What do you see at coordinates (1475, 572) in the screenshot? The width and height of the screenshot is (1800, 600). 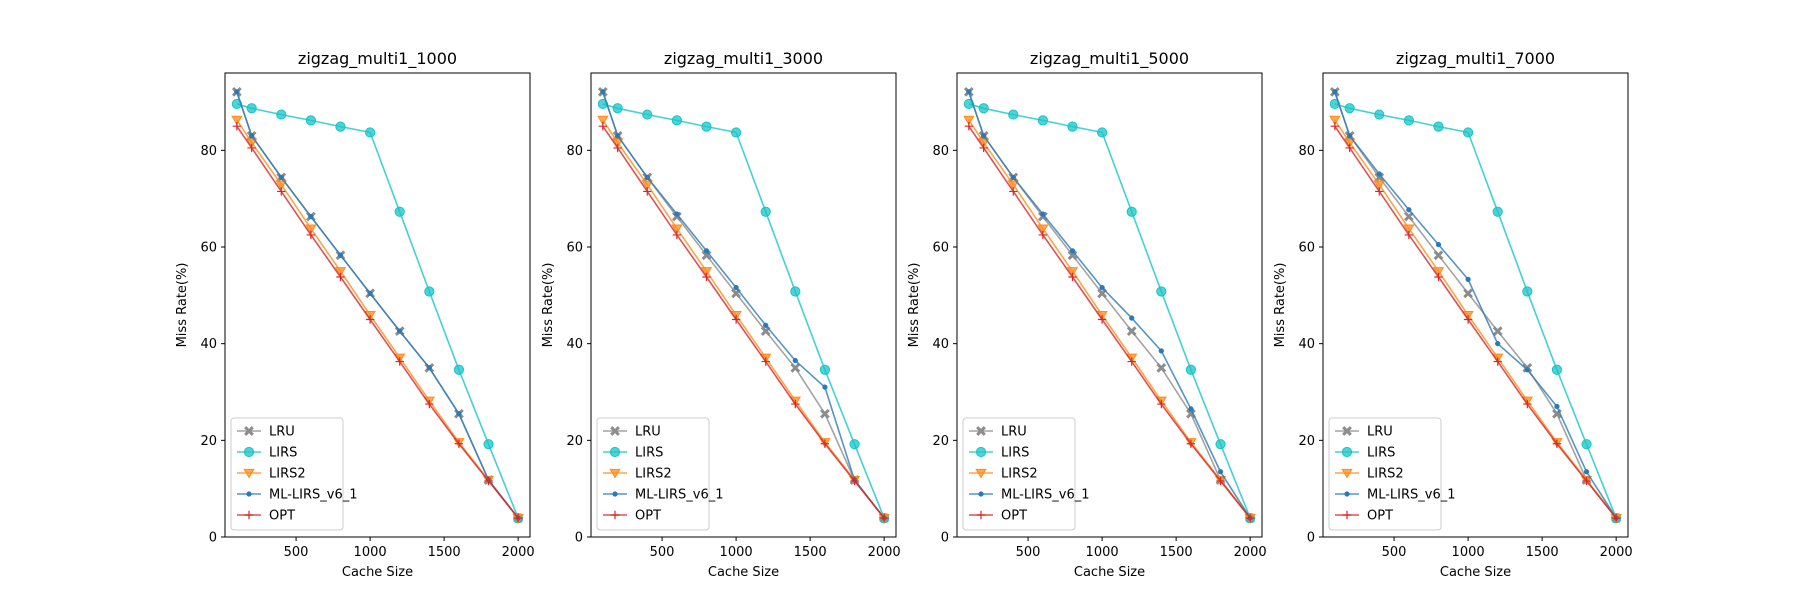 I see `x-axis-label: Cache Size` at bounding box center [1475, 572].